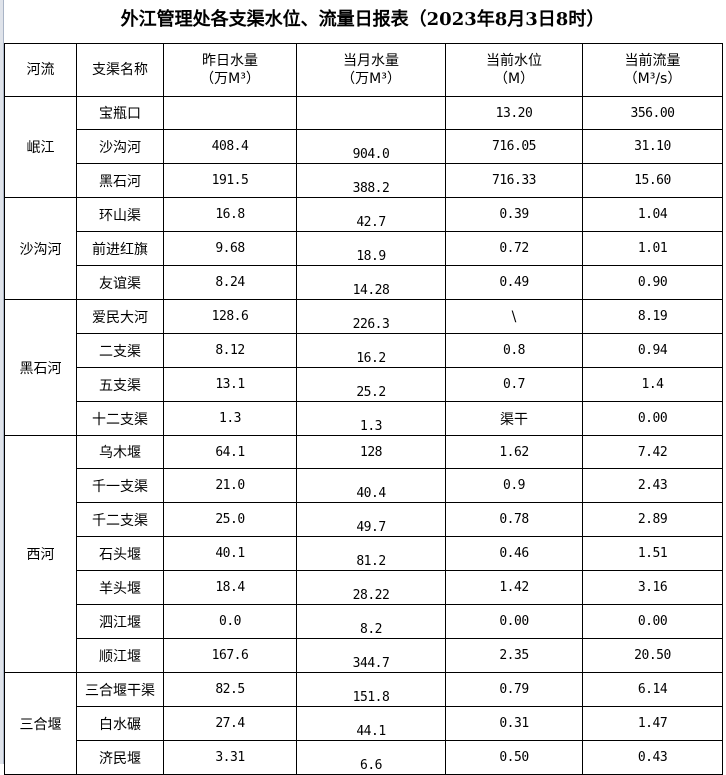  What do you see at coordinates (371, 61) in the screenshot?
I see `header-label: 当月水量` at bounding box center [371, 61].